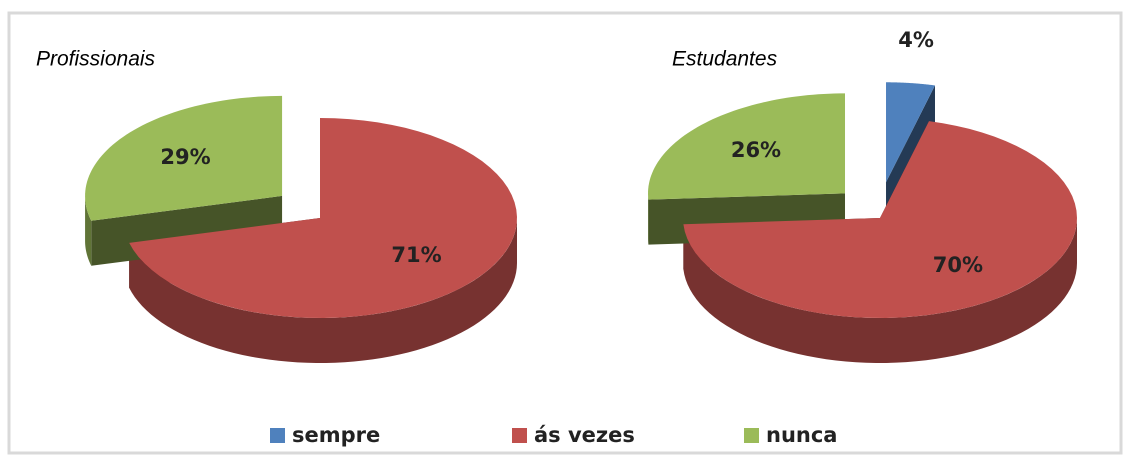  I want to click on data-label: 4%, so click(916, 40).